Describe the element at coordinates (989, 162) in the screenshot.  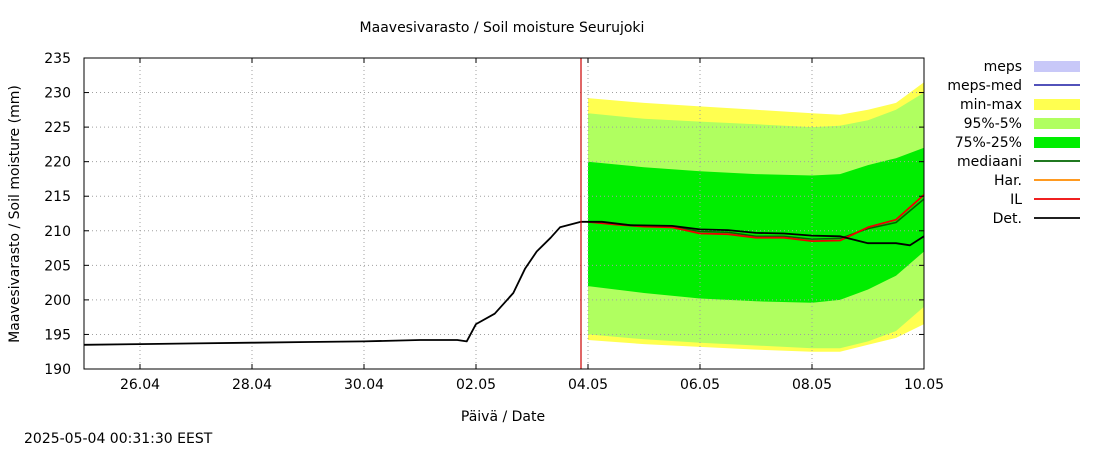
I see `legend-label-mediaani: mediaani` at that location.